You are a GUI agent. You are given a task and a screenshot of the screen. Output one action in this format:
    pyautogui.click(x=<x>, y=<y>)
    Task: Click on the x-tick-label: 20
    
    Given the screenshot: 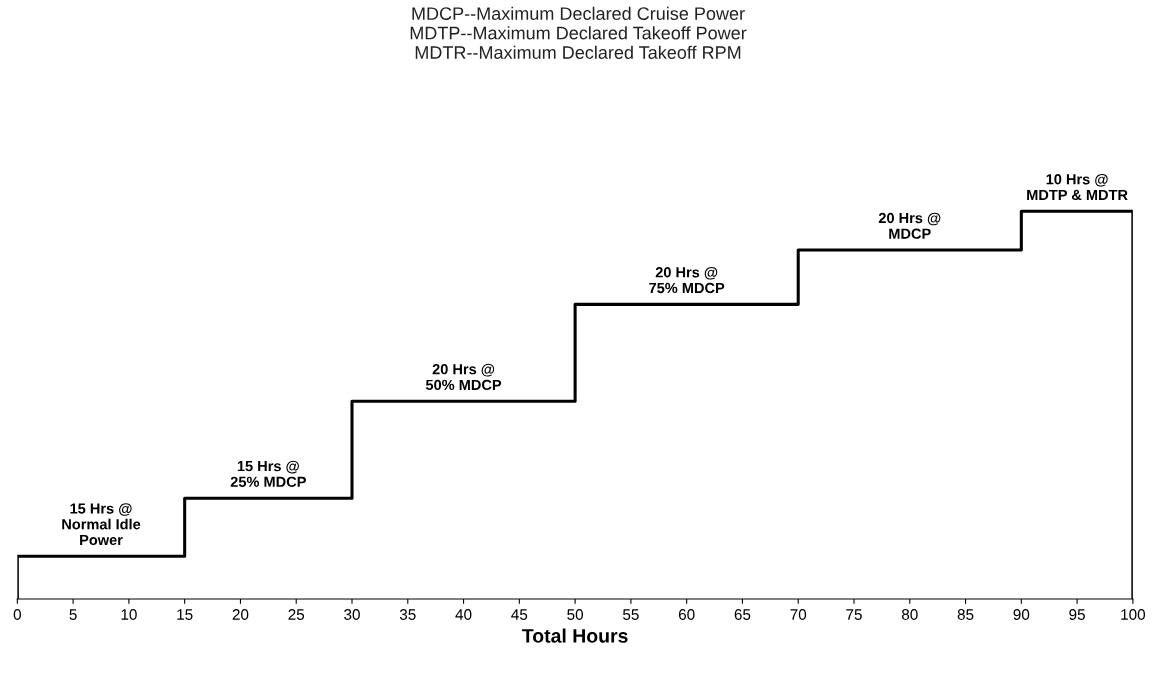 What is the action you would take?
    pyautogui.click(x=240, y=614)
    